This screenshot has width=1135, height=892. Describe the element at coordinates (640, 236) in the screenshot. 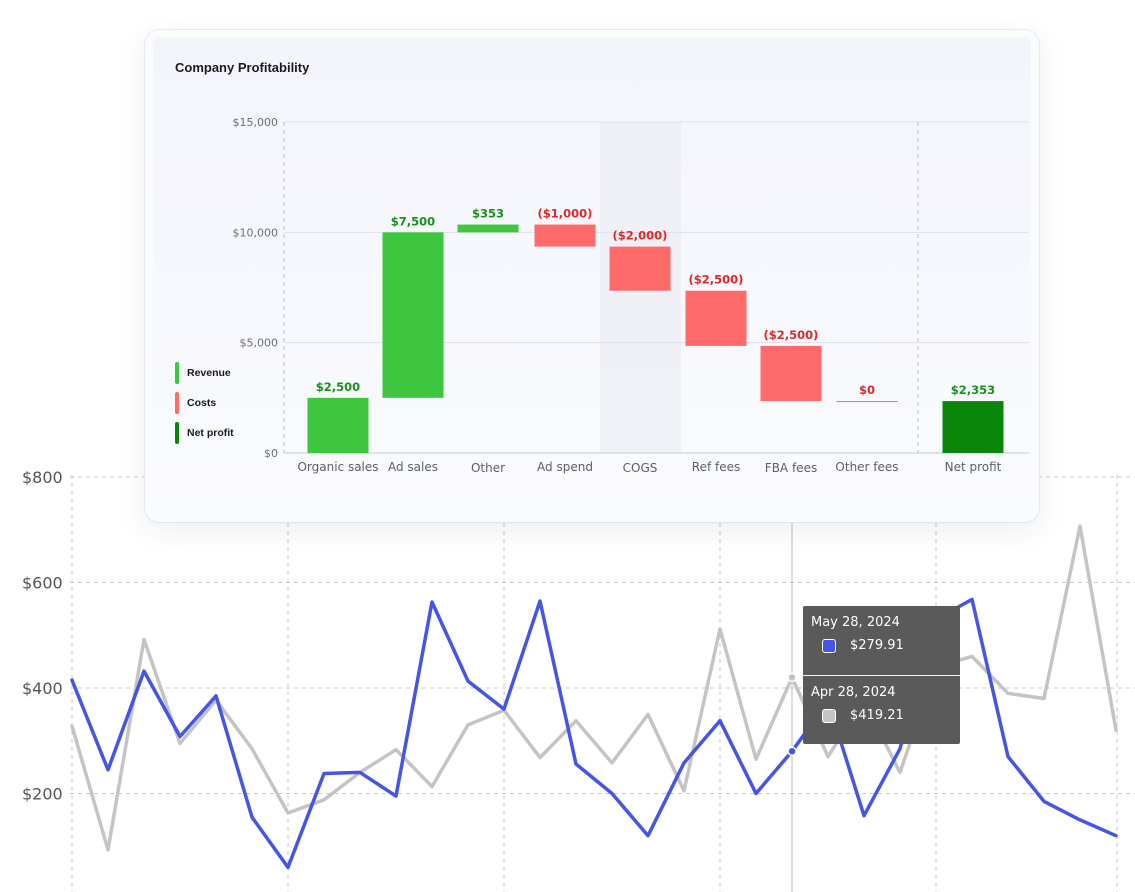

I see `data-label: ($2,000)` at that location.